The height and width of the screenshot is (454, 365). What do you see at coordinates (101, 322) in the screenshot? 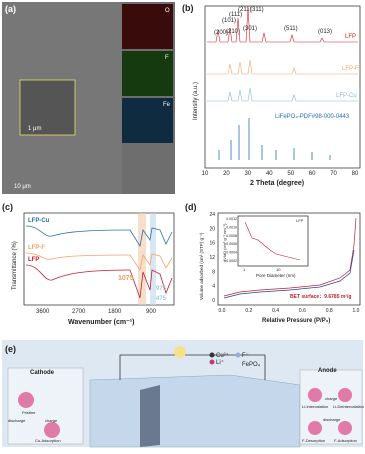
I see `x-label: Wavenumber (cm⁻¹)` at bounding box center [101, 322].